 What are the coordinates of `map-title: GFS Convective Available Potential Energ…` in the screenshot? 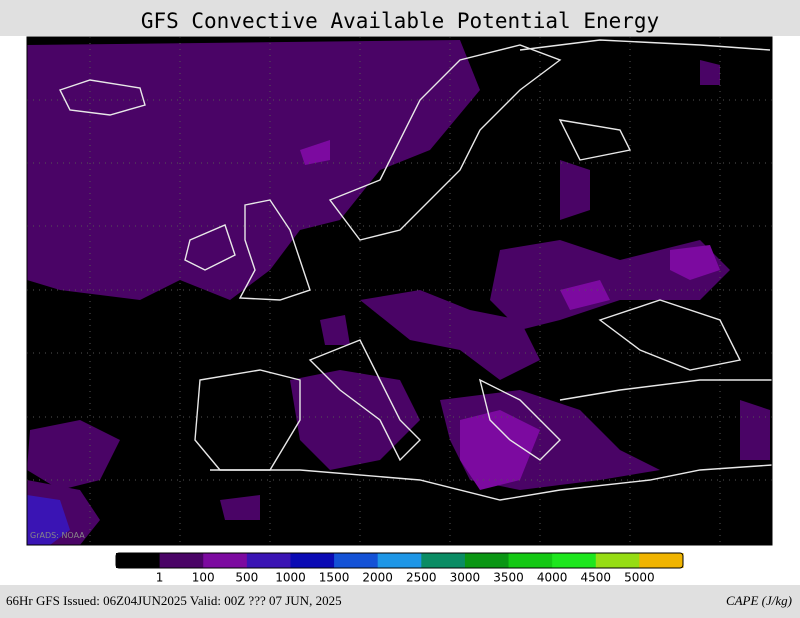 It's located at (400, 21).